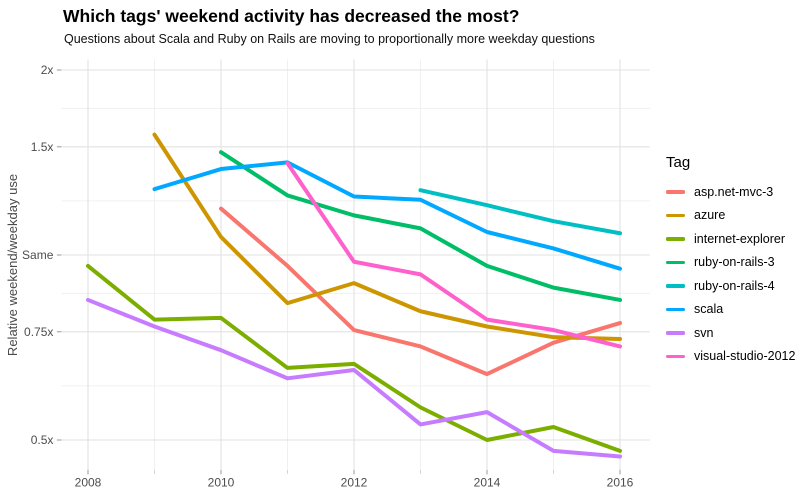  What do you see at coordinates (733, 333) in the screenshot?
I see `legend-item-svn: svn` at bounding box center [733, 333].